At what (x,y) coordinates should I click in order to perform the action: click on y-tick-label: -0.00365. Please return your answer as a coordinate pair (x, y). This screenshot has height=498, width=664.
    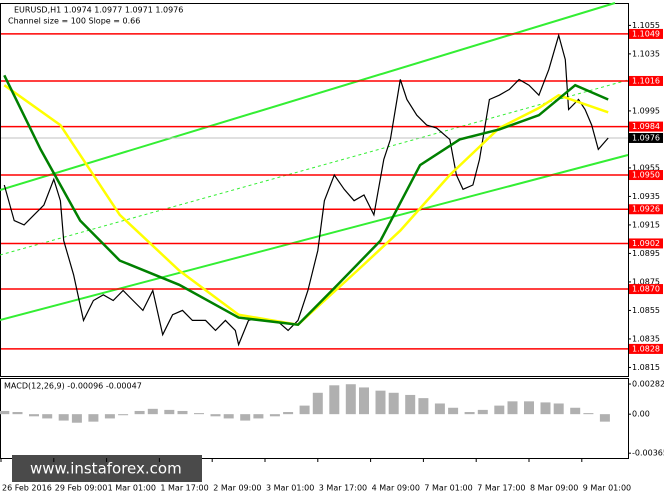
    Looking at the image, I should click on (648, 453).